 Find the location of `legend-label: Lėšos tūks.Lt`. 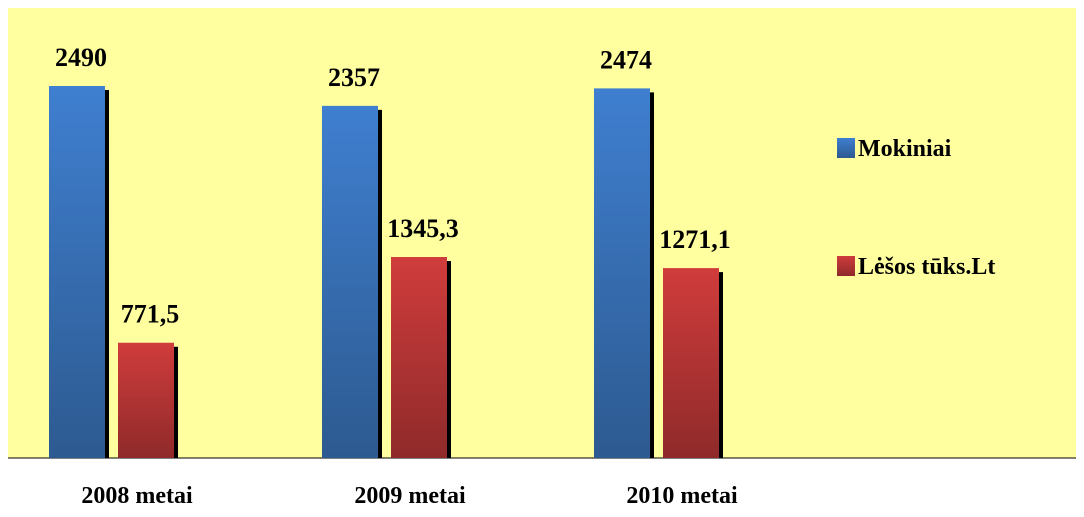

legend-label: Lėšos tūks.Lt is located at coordinates (926, 267).